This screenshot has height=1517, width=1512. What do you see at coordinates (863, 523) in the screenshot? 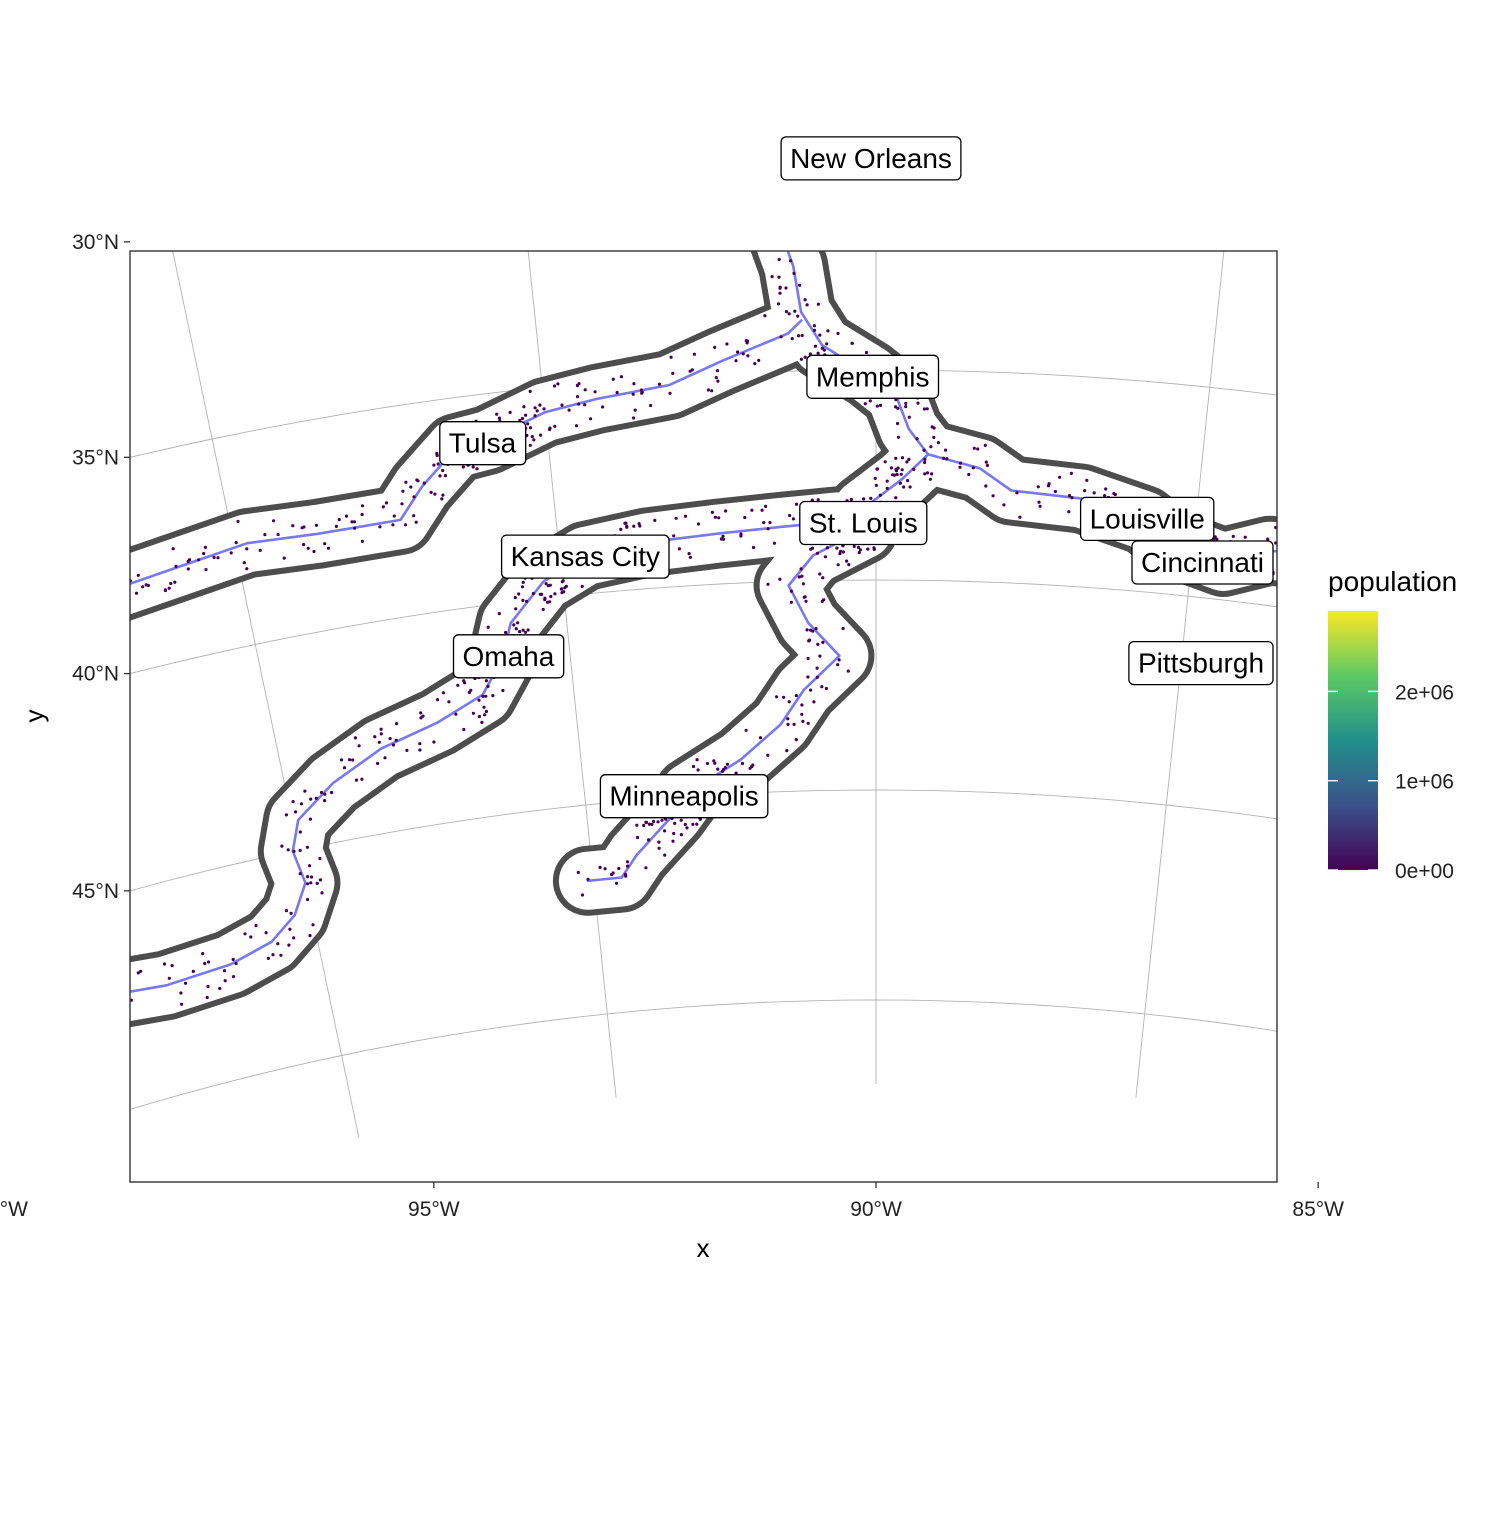
I see `city-label-text: St. Louis` at bounding box center [863, 523].